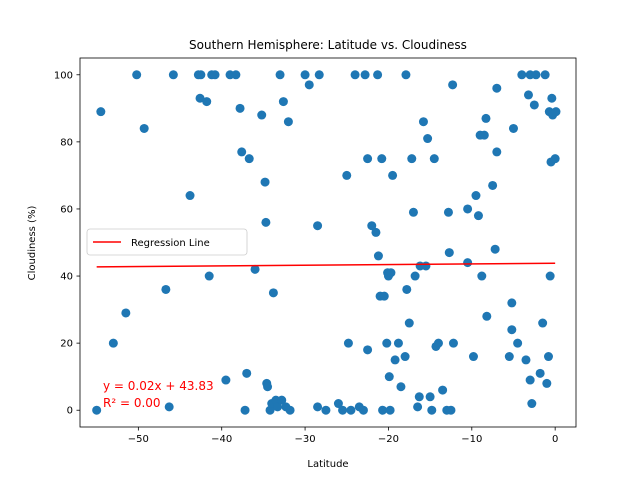  I want to click on y-tick-label: 100, so click(63, 75).